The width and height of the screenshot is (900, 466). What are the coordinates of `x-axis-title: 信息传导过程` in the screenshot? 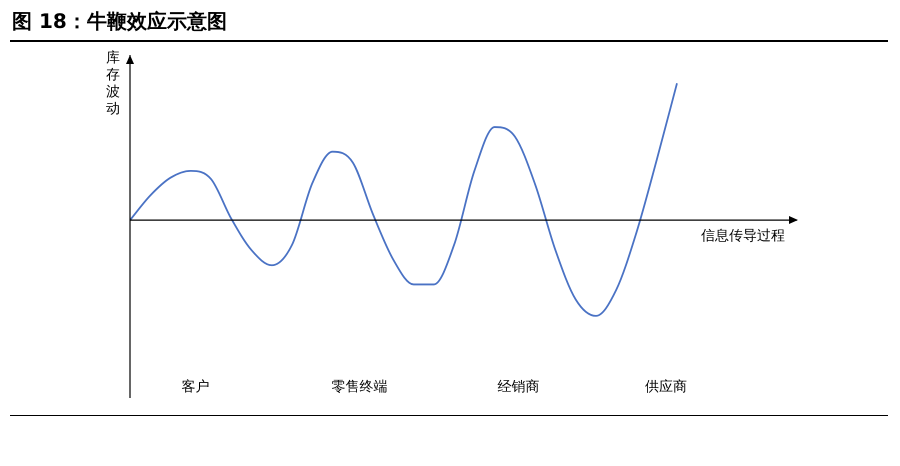 It's located at (743, 236).